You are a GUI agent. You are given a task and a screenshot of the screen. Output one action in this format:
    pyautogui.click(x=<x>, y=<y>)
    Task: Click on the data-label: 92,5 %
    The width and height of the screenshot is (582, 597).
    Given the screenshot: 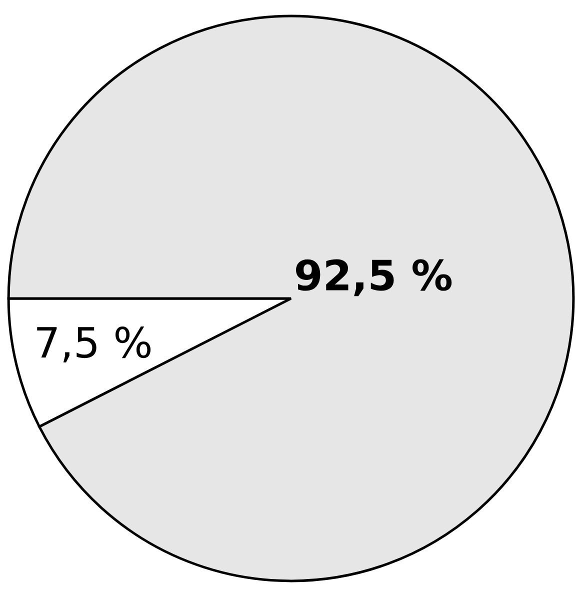 What is the action you would take?
    pyautogui.click(x=374, y=277)
    